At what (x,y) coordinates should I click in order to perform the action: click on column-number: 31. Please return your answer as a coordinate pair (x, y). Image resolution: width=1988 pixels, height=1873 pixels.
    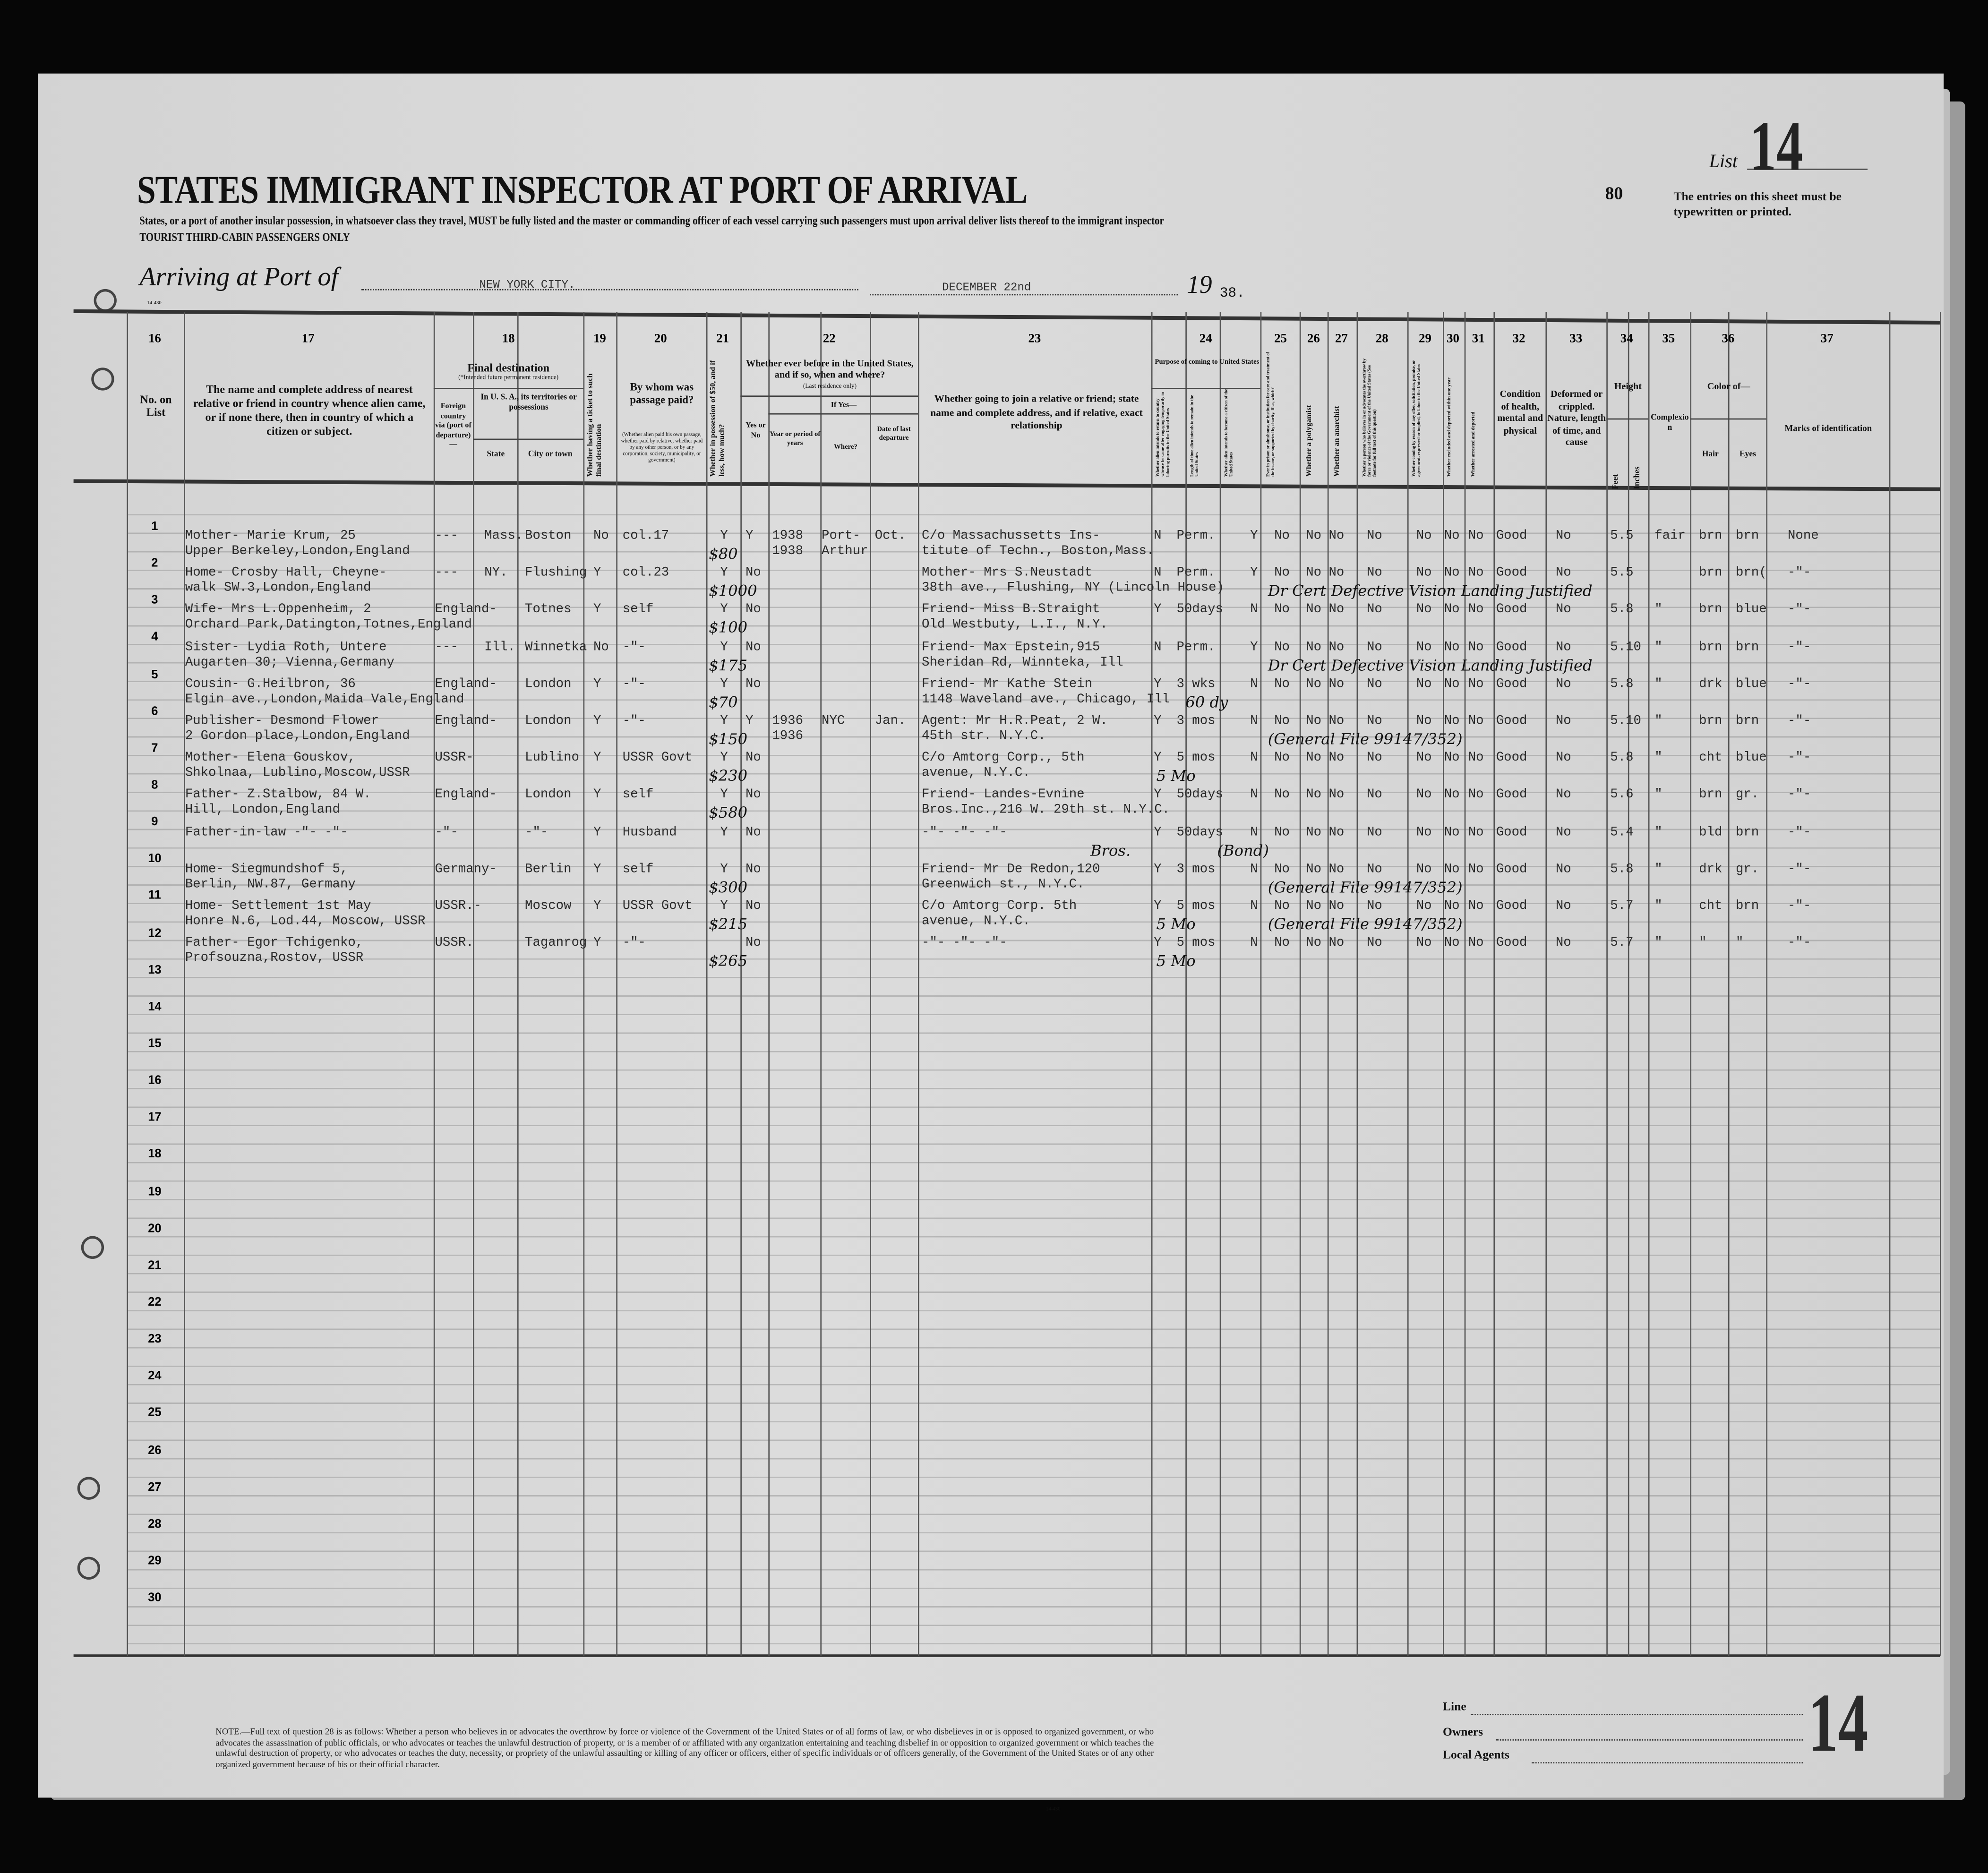
    Looking at the image, I should click on (1478, 339).